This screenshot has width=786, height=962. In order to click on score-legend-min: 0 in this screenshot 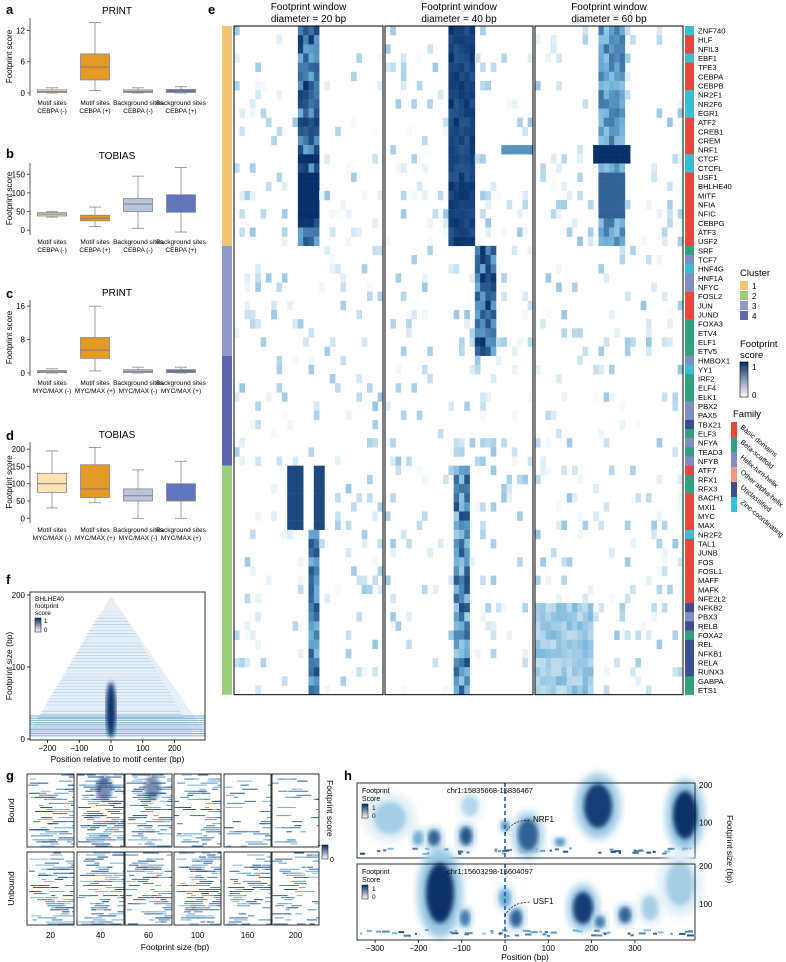, I will do `click(754, 395)`.